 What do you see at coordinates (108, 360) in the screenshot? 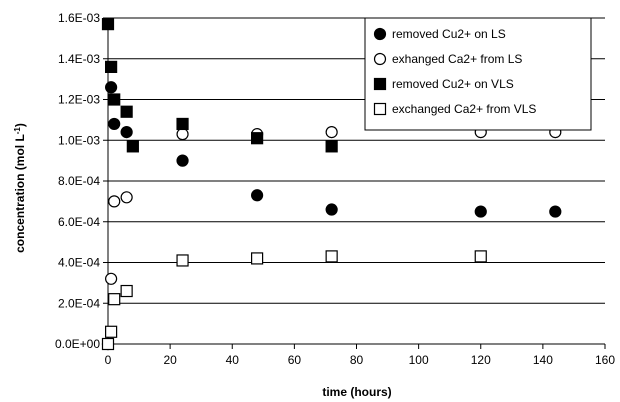
I see `x-tick-label-0: 0` at bounding box center [108, 360].